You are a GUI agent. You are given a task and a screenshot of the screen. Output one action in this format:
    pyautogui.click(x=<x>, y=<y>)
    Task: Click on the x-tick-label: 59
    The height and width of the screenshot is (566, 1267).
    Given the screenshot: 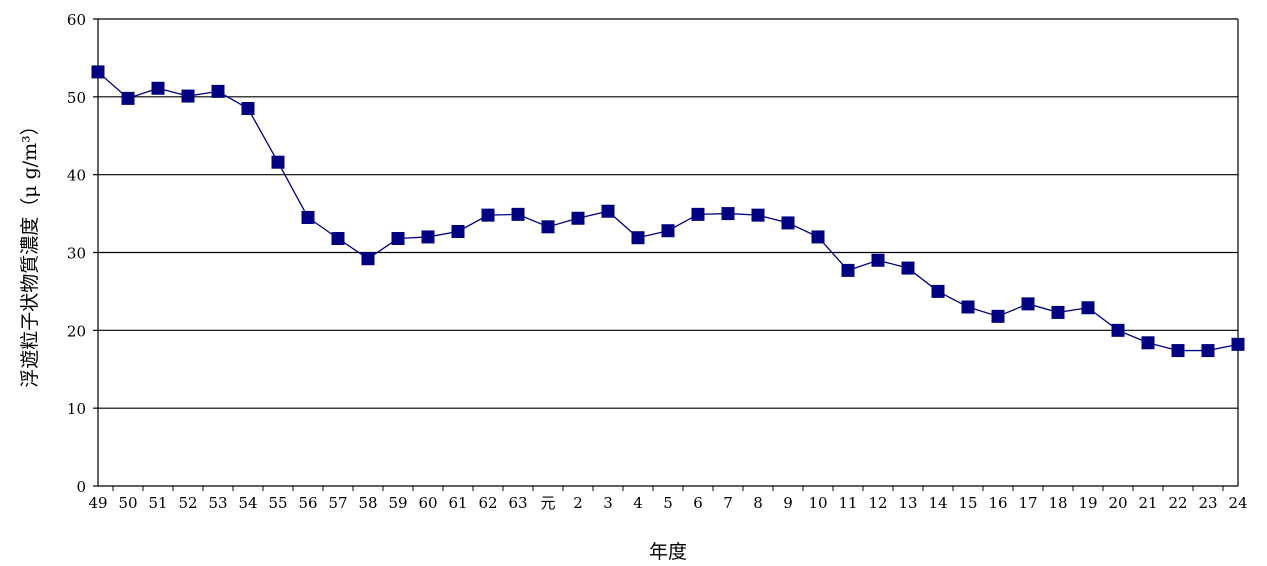 What is the action you would take?
    pyautogui.click(x=397, y=503)
    